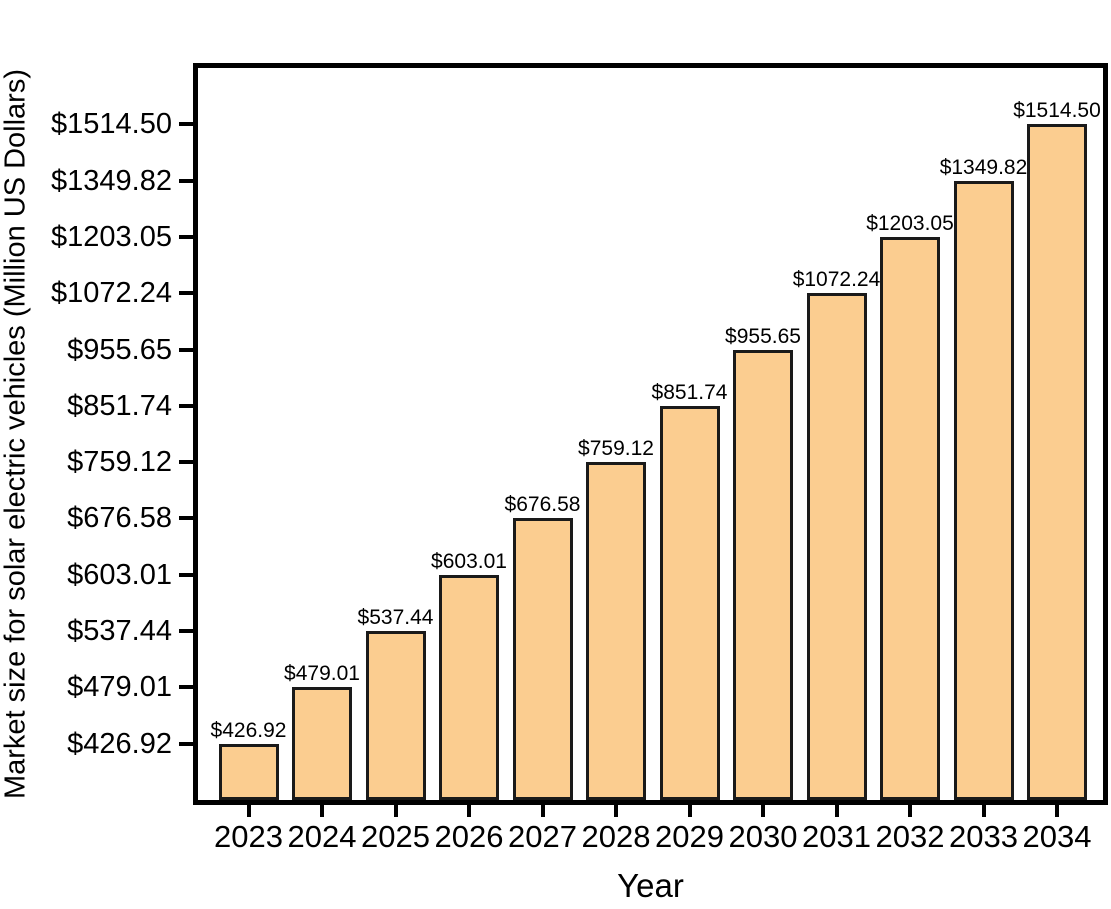 Image resolution: width=1111 pixels, height=909 pixels. Describe the element at coordinates (248, 836) in the screenshot. I see `x-tick-label: 2023` at that location.